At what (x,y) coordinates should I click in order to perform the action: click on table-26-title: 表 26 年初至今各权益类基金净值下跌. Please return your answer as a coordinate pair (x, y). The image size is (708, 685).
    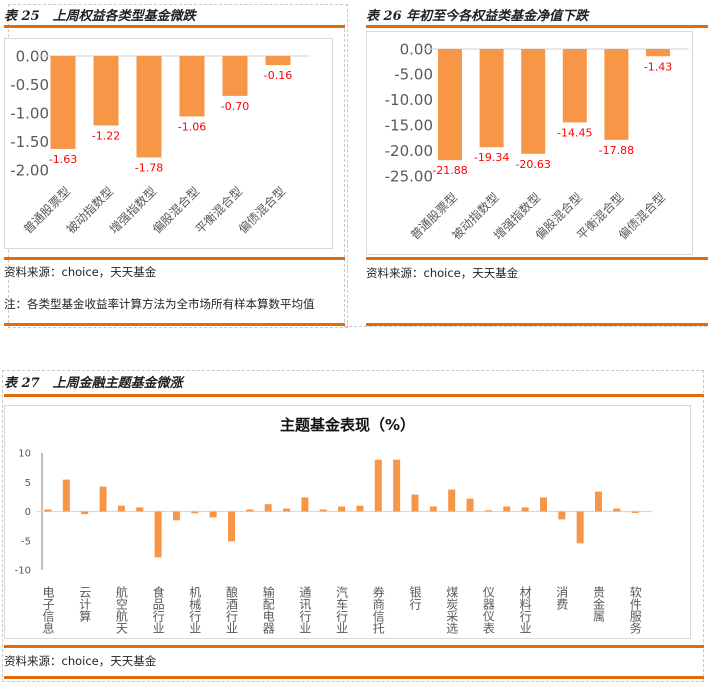
    Looking at the image, I should click on (477, 16).